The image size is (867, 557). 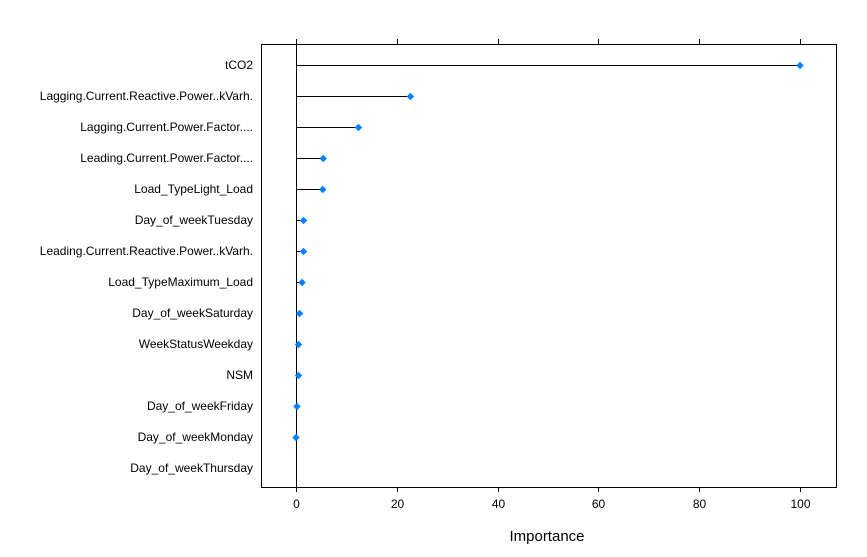 What do you see at coordinates (194, 220) in the screenshot?
I see `category-label: Day_of_weekTuesday` at bounding box center [194, 220].